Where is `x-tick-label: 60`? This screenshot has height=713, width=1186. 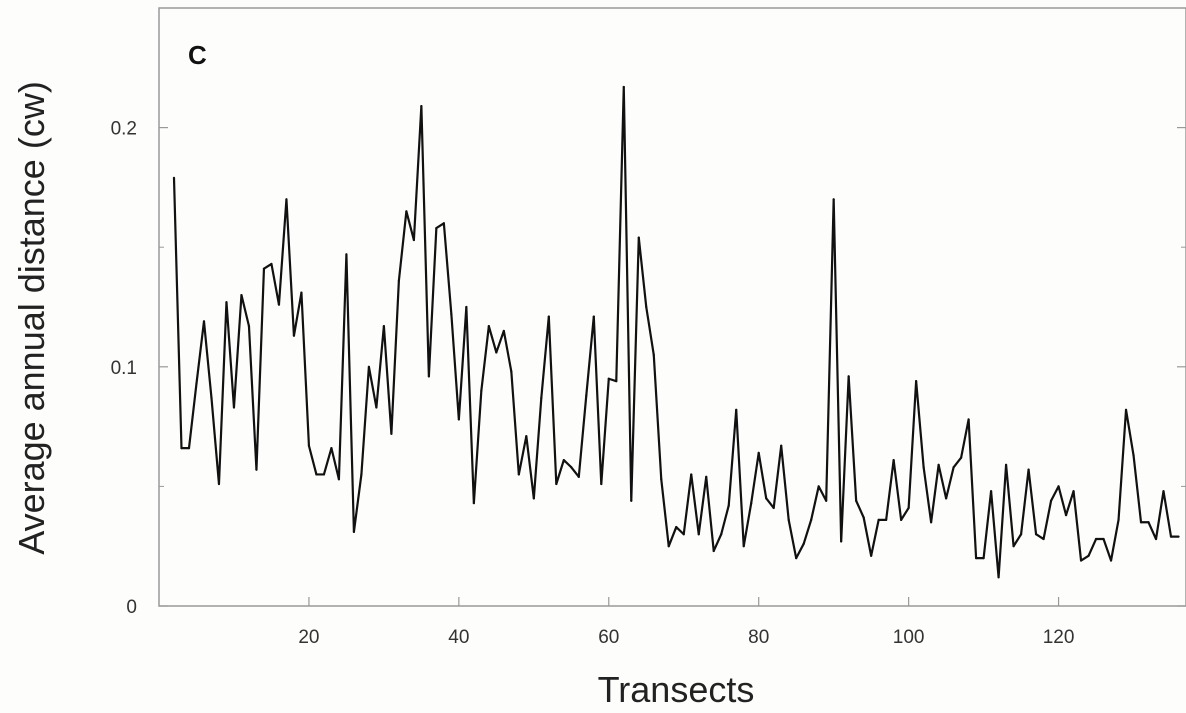
x-tick-label: 60 is located at coordinates (608, 637).